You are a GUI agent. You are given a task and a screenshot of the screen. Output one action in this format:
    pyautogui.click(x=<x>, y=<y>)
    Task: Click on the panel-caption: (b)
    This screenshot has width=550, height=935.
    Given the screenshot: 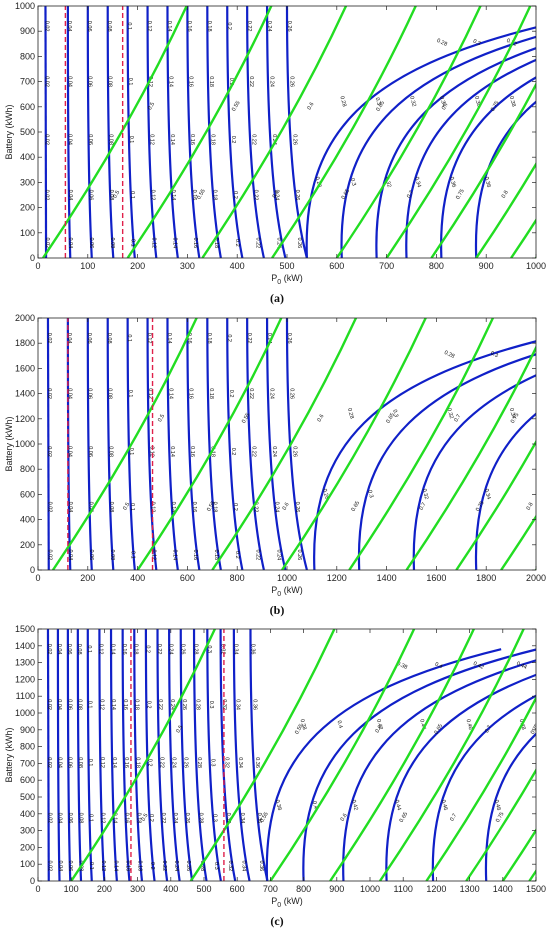 What is the action you would take?
    pyautogui.click(x=277, y=610)
    